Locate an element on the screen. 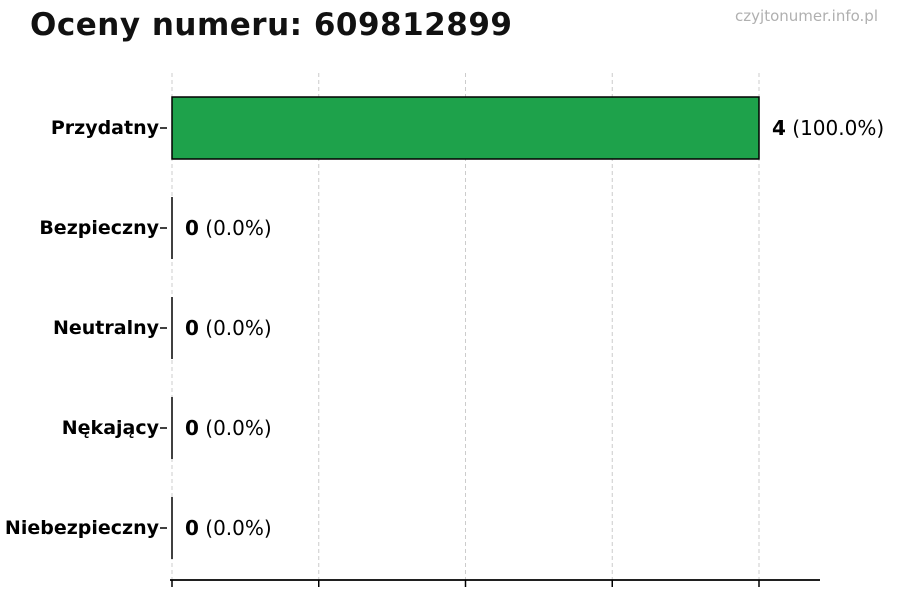  value-label: 4 (100.0%) is located at coordinates (828, 128).